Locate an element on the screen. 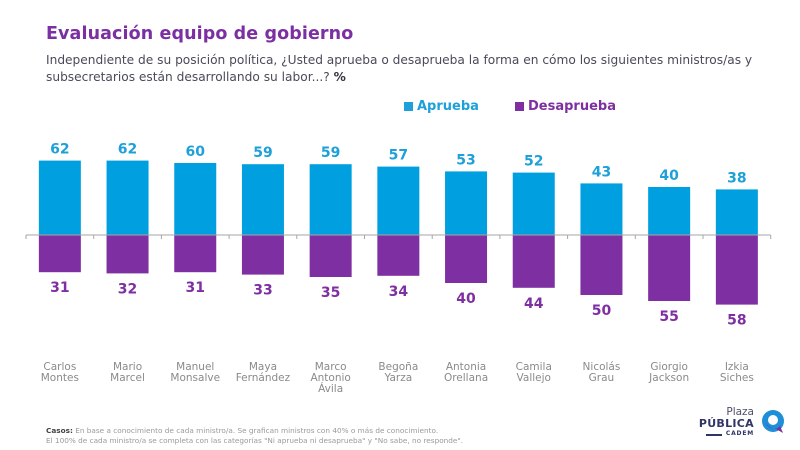 This screenshot has height=450, width=800. category-label: Manuel Monsalve is located at coordinates (195, 372).